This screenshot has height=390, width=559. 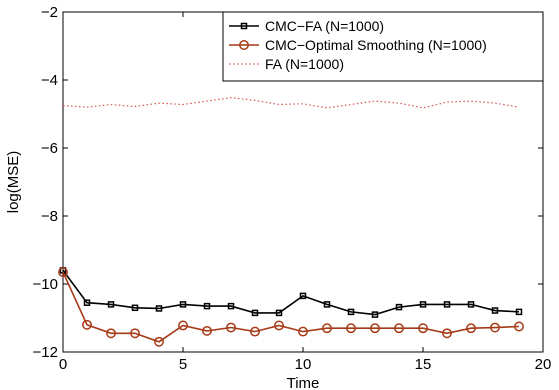 I want to click on legend-label-1: CMC−Optimal Smoothing (N=1000), so click(x=376, y=45).